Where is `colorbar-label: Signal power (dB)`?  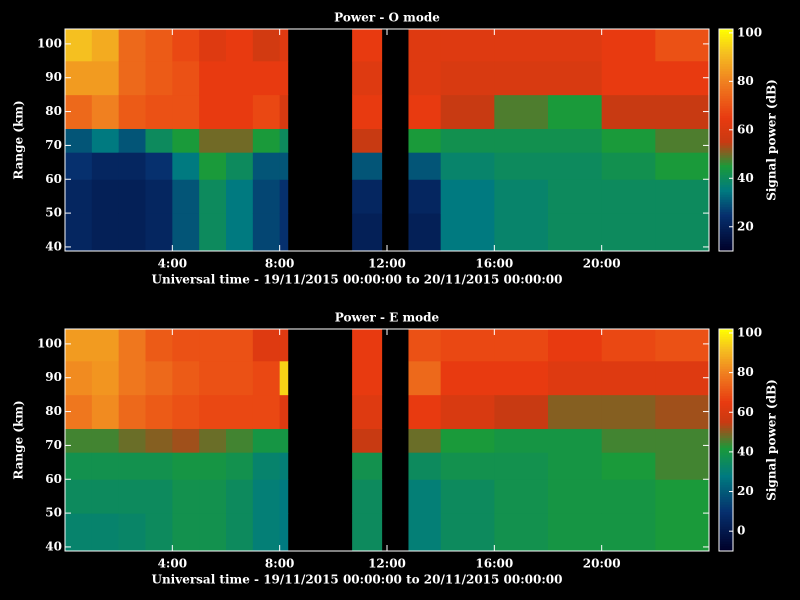 colorbar-label: Signal power (dB) is located at coordinates (772, 140).